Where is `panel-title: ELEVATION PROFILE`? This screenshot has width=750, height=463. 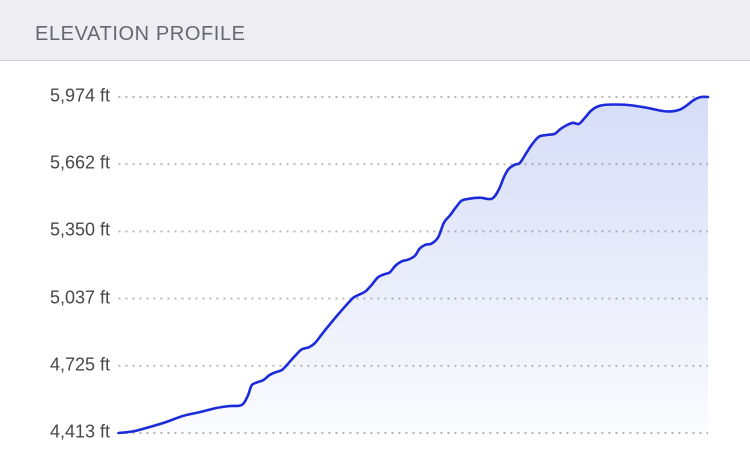
panel-title: ELEVATION PROFILE is located at coordinates (140, 33).